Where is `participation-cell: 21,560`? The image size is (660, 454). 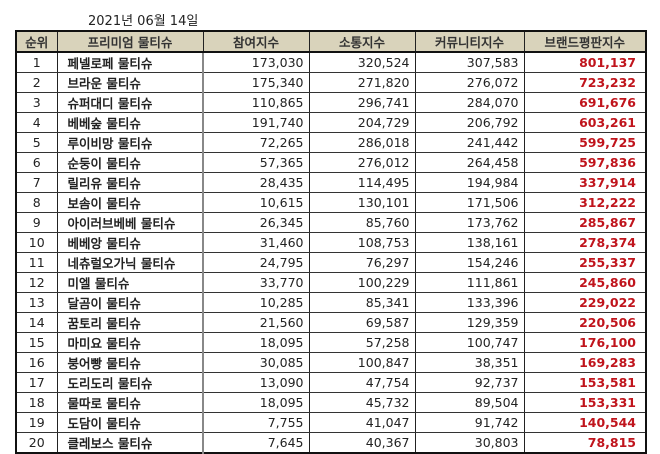
participation-cell: 21,560 is located at coordinates (256, 322).